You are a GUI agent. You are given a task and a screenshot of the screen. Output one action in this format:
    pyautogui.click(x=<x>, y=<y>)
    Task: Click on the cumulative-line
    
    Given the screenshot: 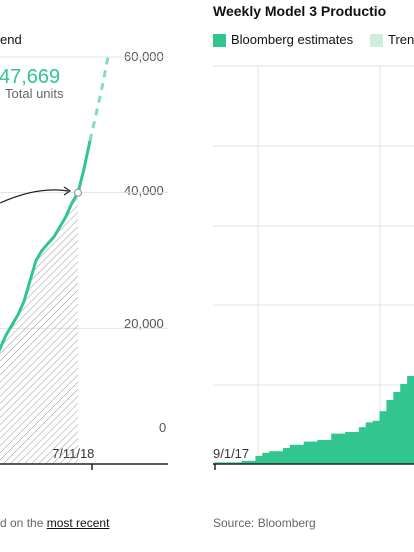 What is the action you would take?
    pyautogui.click(x=46, y=246)
    